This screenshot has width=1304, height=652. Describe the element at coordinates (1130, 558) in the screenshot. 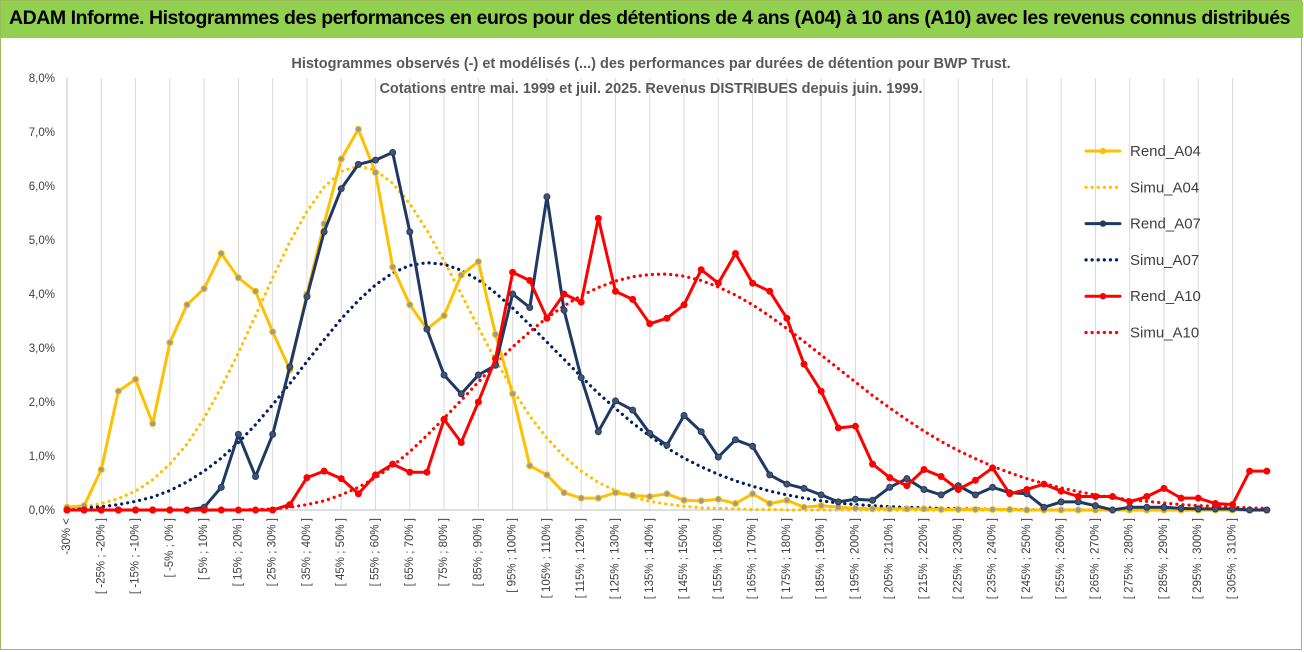

I see `x-tick-label: [ 275% ; 280% ]` at that location.